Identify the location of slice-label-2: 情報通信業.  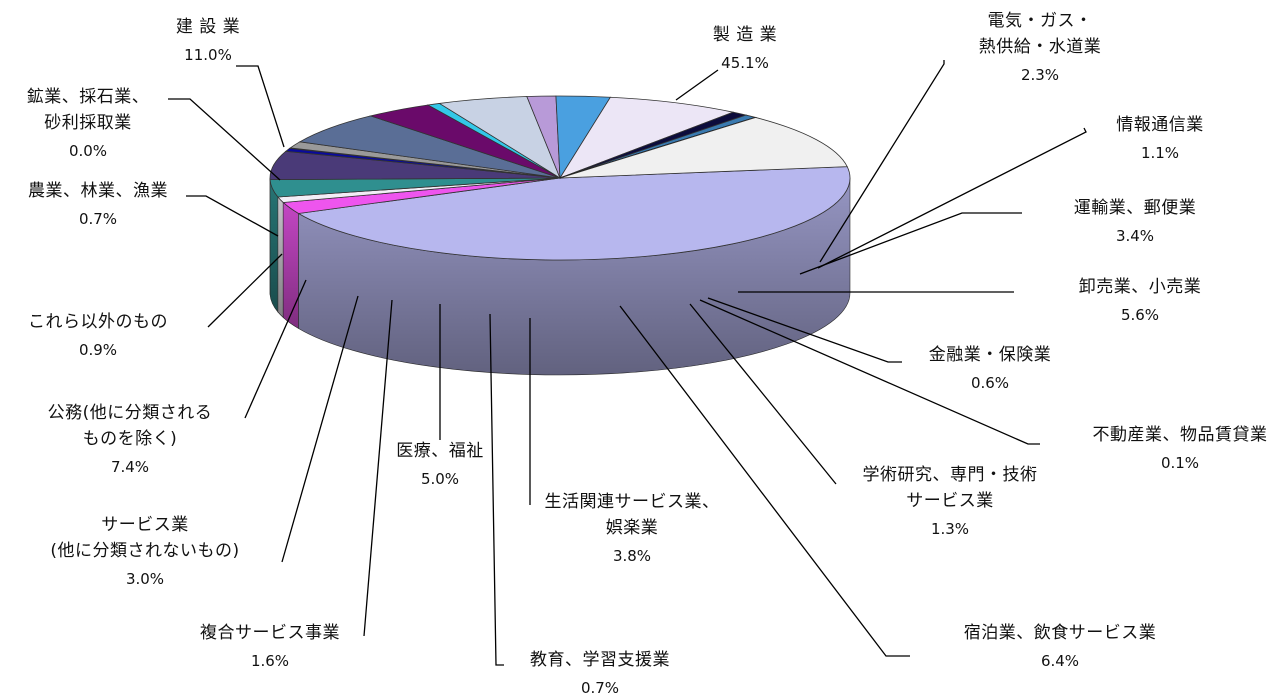
(1160, 125).